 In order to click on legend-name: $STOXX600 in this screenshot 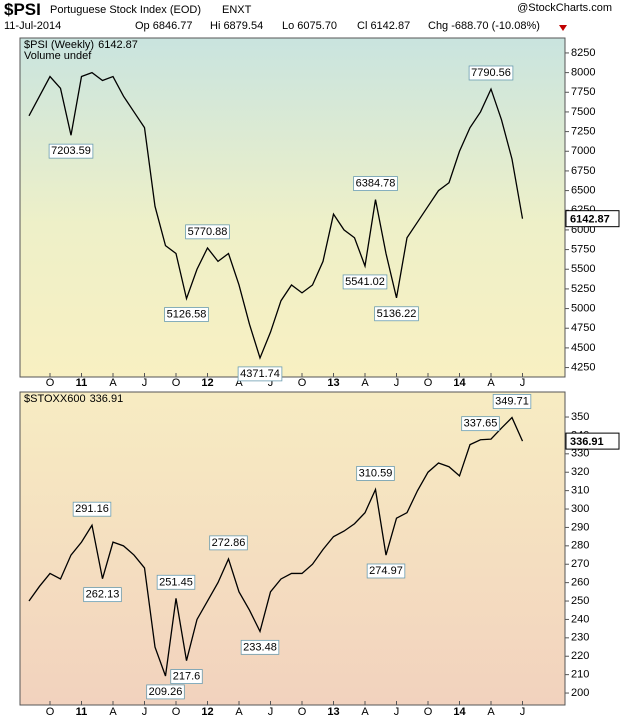, I will do `click(55, 399)`.